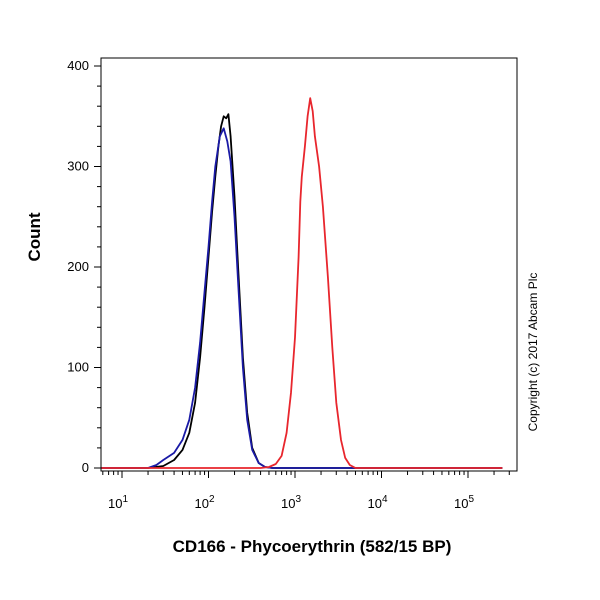  Describe the element at coordinates (34, 236) in the screenshot. I see `y-axis-title: Count` at that location.